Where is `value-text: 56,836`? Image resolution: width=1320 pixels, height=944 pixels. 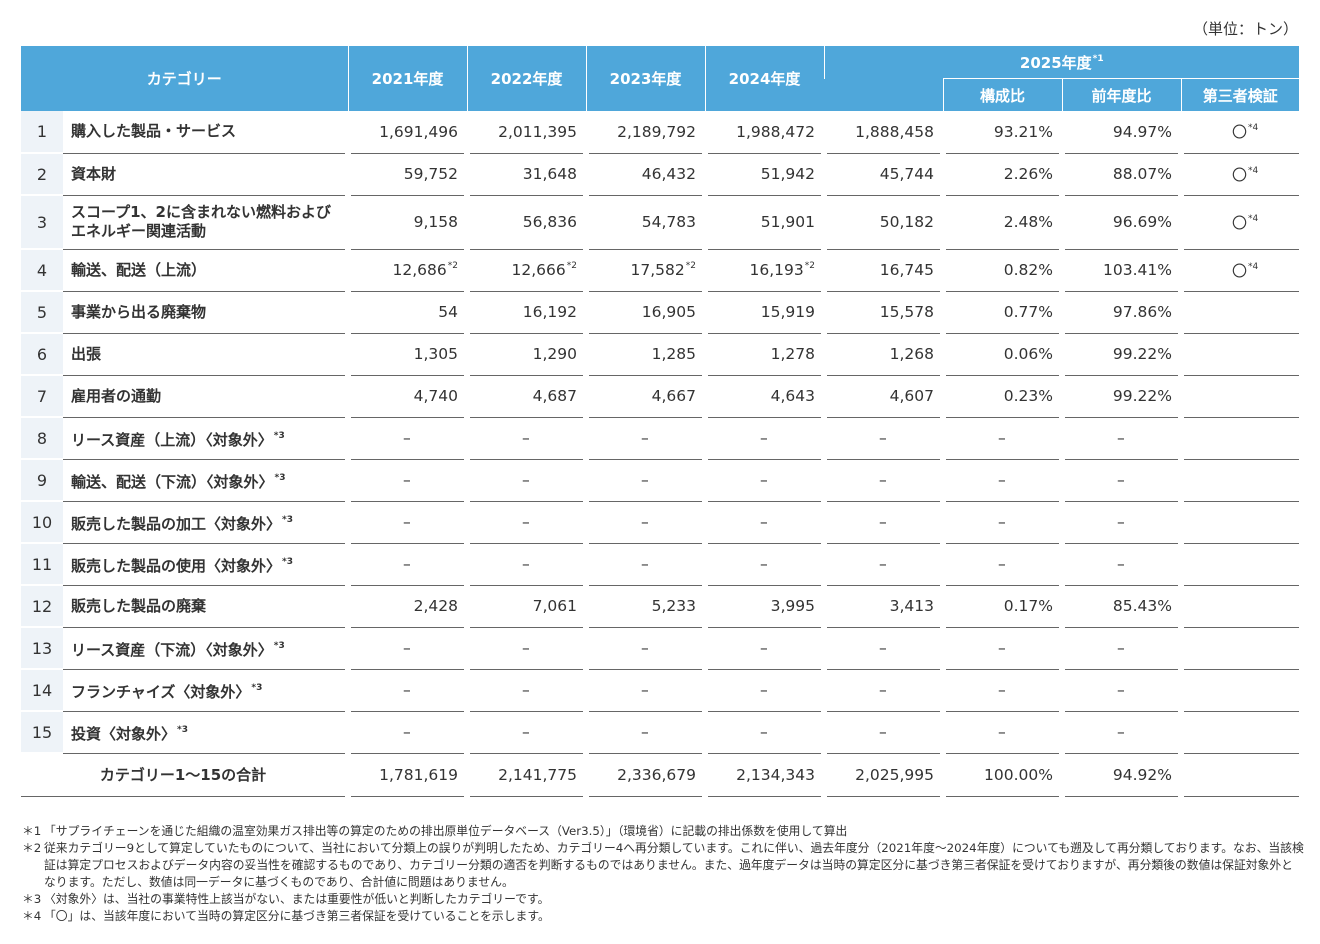 value-text: 56,836 is located at coordinates (550, 222).